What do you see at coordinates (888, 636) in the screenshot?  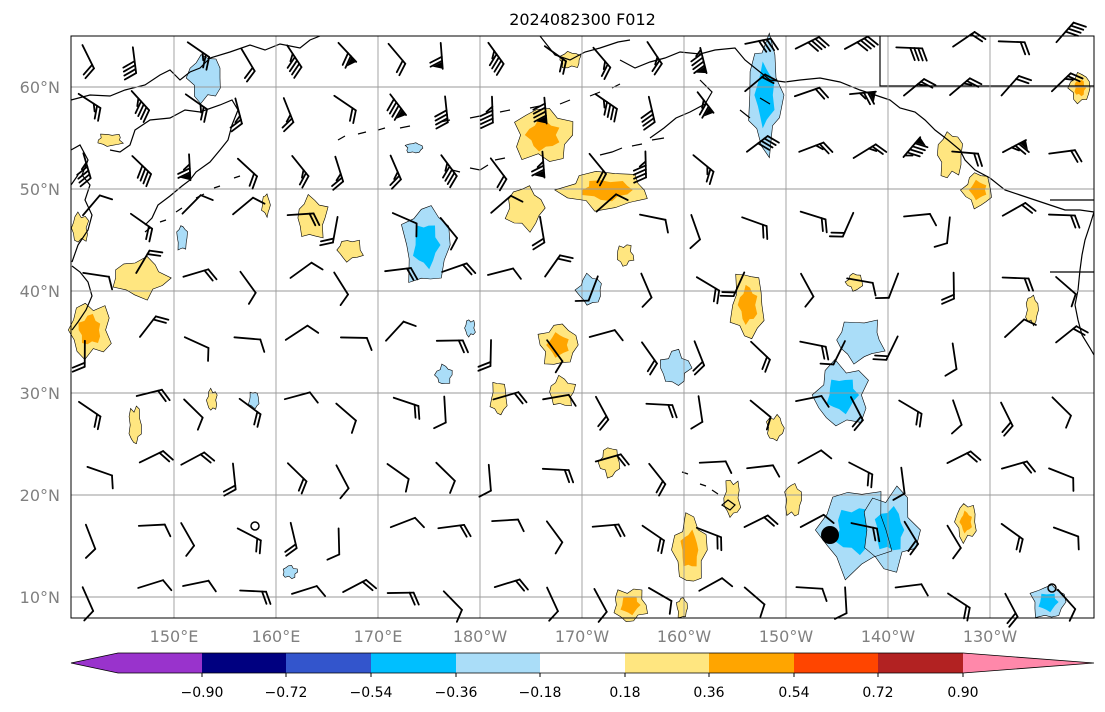 I see `lon-label: 140°W` at bounding box center [888, 636].